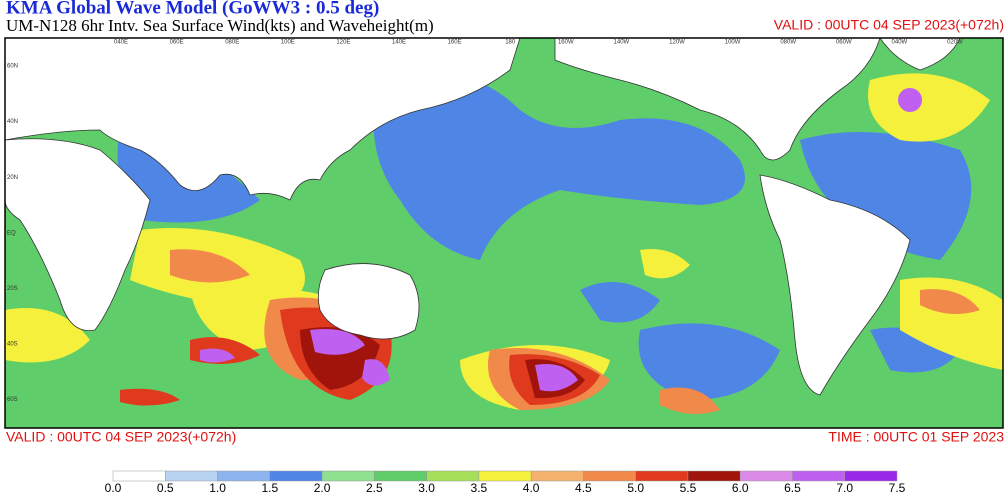  What do you see at coordinates (12, 67) in the screenshot?
I see `lat-label: 60N` at bounding box center [12, 67].